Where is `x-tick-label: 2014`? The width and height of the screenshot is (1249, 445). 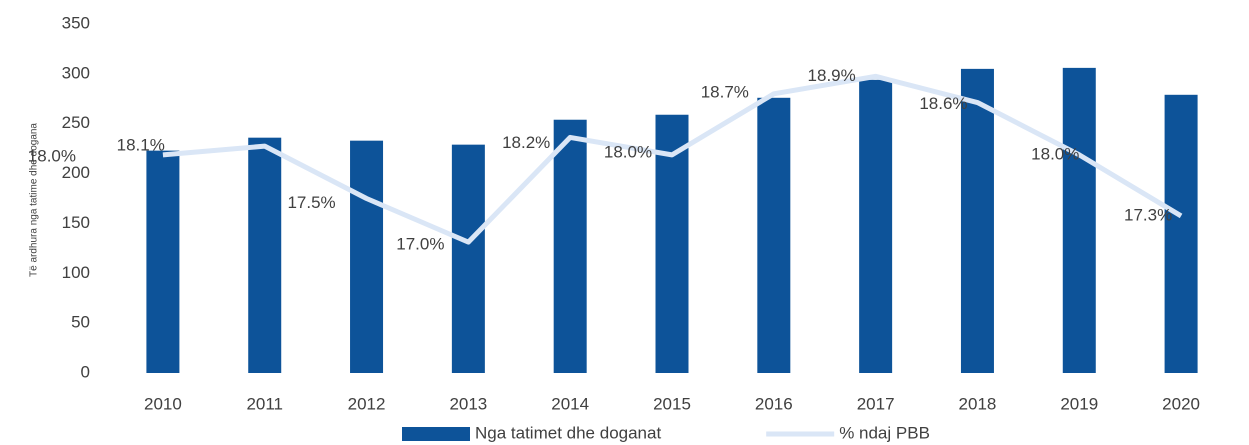 x-tick-label: 2014 is located at coordinates (570, 403).